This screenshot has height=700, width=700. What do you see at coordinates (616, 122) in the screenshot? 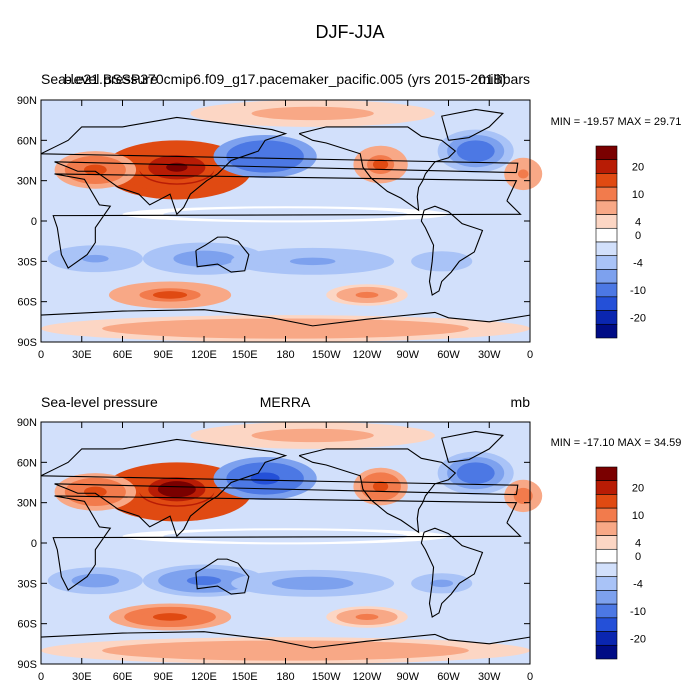
I see `panel-top-minmax: MIN = -19.57 MAX = 29.71` at bounding box center [616, 122].